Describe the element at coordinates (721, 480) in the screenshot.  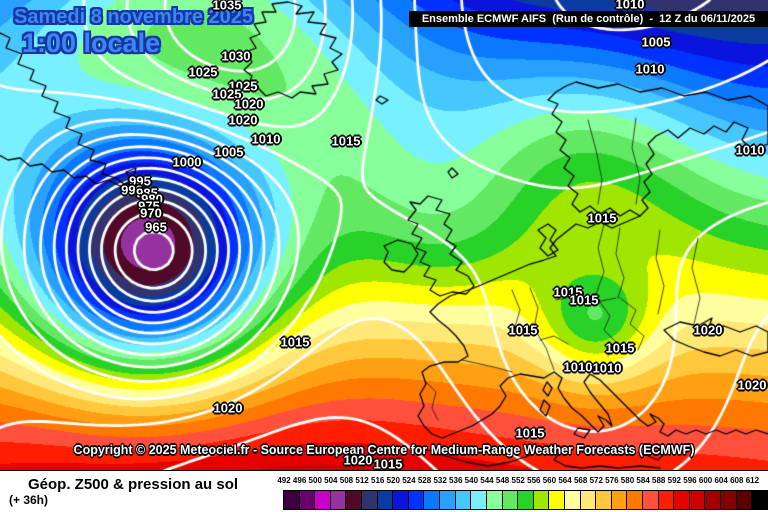
I see `legend-value-label: 604` at that location.